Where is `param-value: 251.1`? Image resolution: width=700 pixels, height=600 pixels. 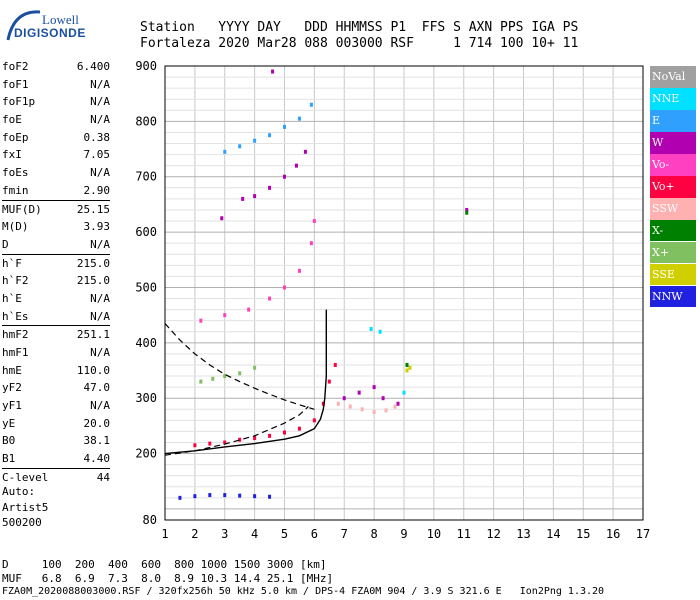 param-value: 251.1 is located at coordinates (93, 335).